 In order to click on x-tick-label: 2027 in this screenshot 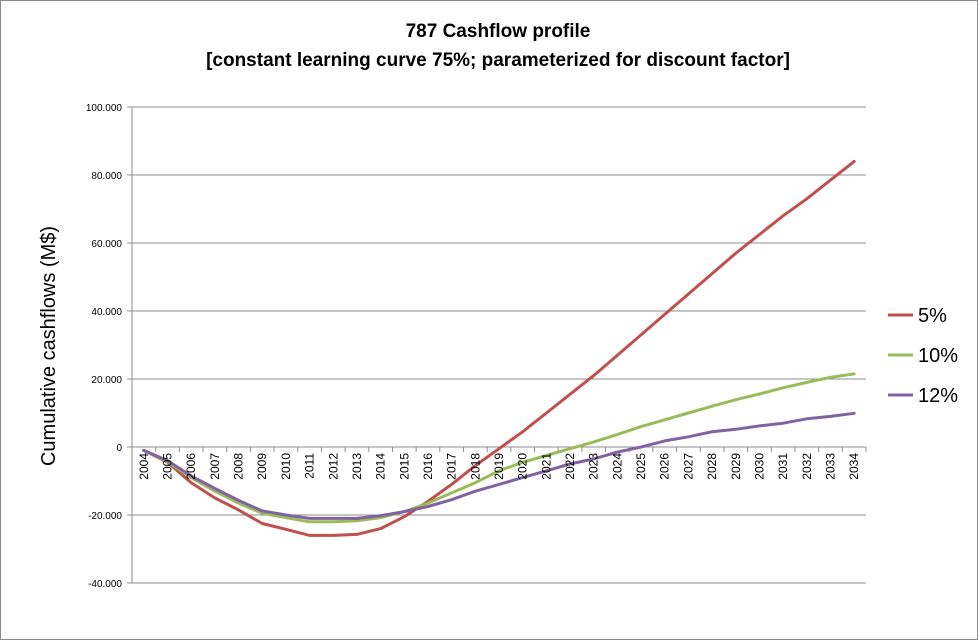, I will do `click(688, 466)`.